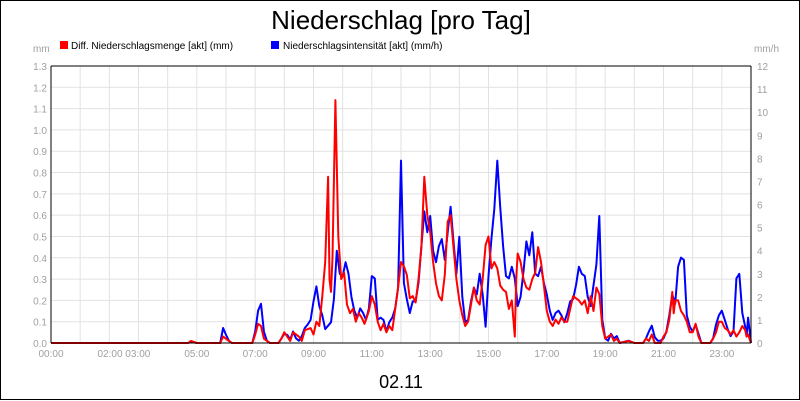 The height and width of the screenshot is (401, 800). I want to click on y-right-tick-label: 12, so click(763, 67).